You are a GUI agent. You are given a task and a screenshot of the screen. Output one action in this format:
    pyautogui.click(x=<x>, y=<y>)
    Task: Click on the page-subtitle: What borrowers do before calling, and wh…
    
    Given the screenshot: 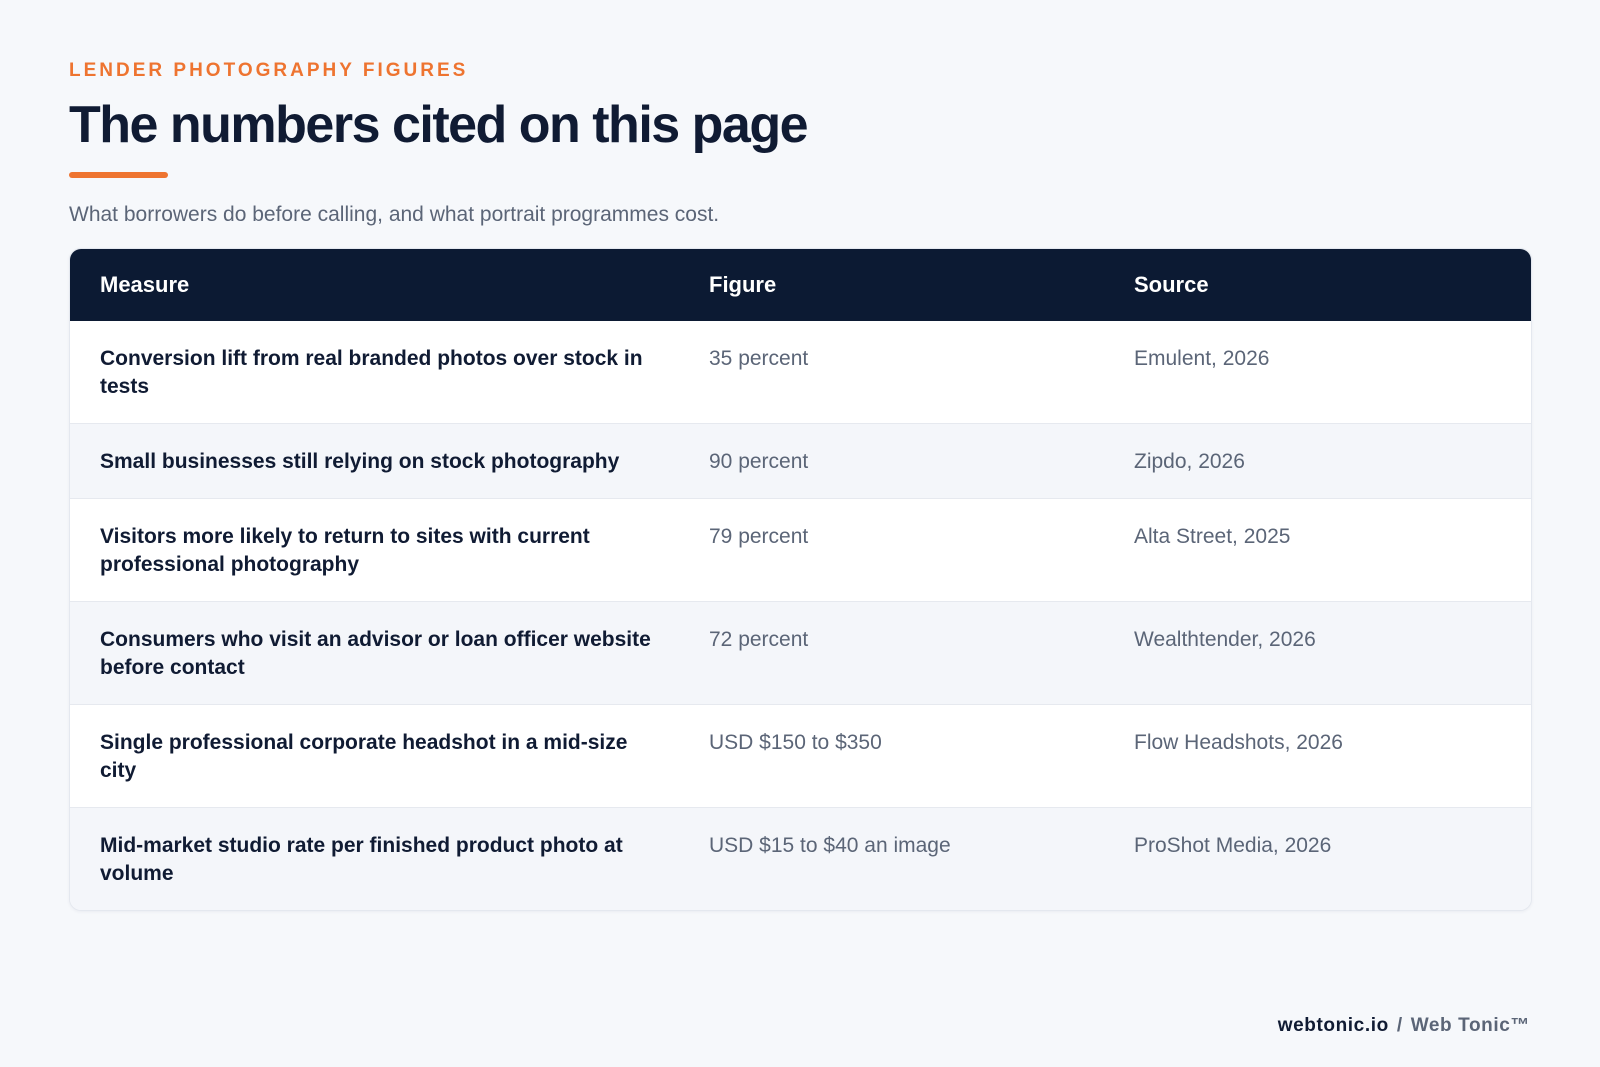 What is the action you would take?
    pyautogui.click(x=394, y=214)
    